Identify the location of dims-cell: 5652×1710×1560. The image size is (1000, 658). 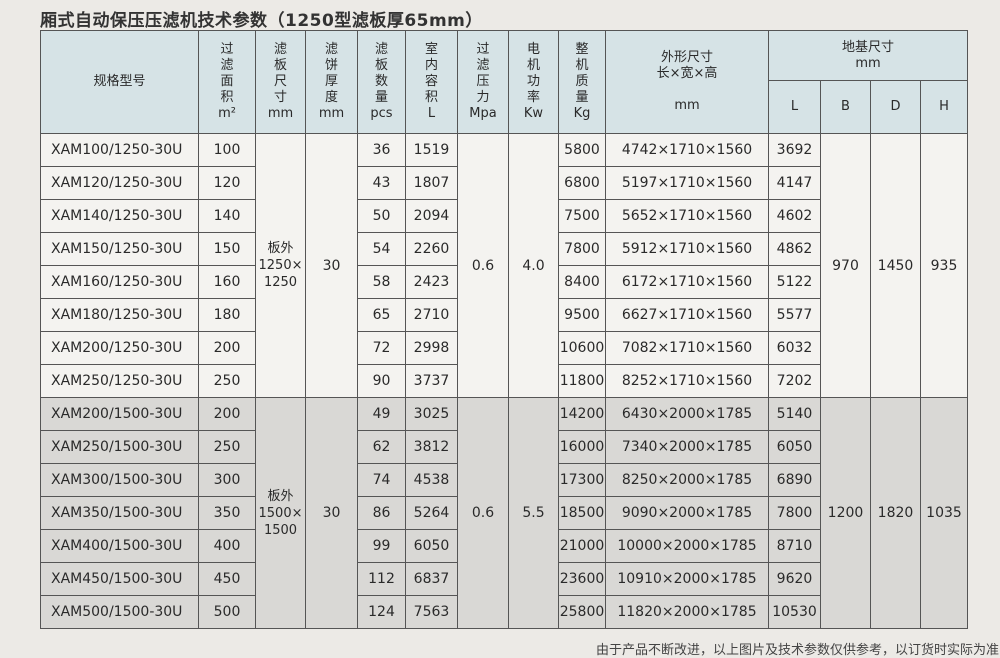
(687, 216).